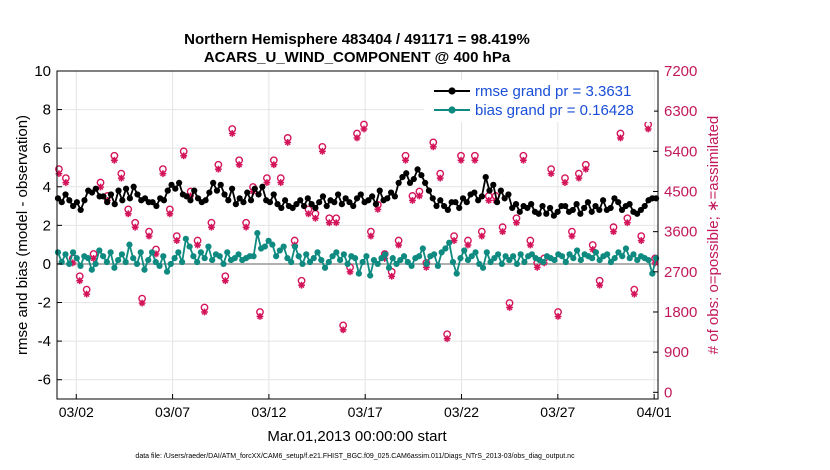  What do you see at coordinates (553, 91) in the screenshot?
I see `legend-rmse-label: rmse grand pr = 3.3631` at bounding box center [553, 91].